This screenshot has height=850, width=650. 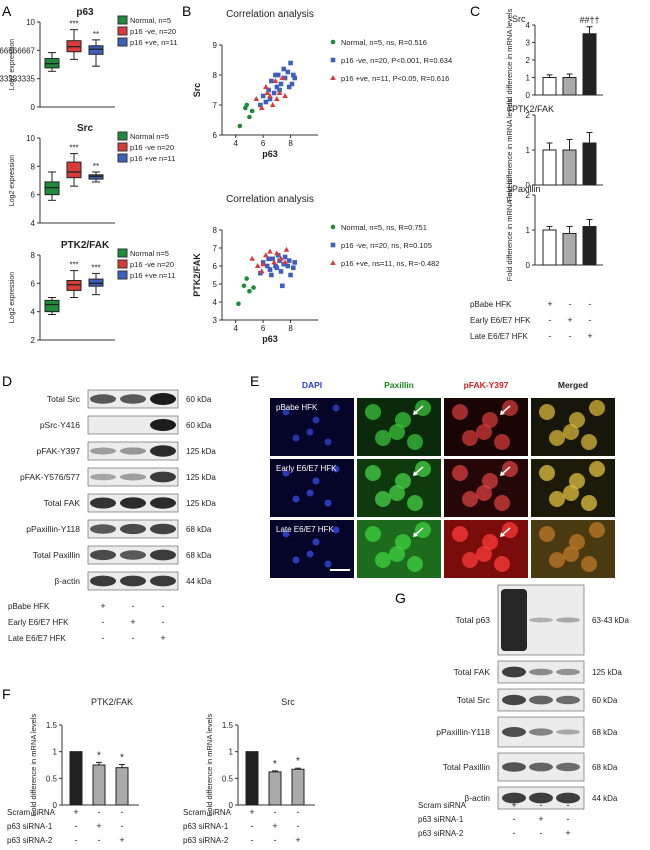 I want to click on blot-label: pFAK-Y576/577, so click(x=50, y=477).